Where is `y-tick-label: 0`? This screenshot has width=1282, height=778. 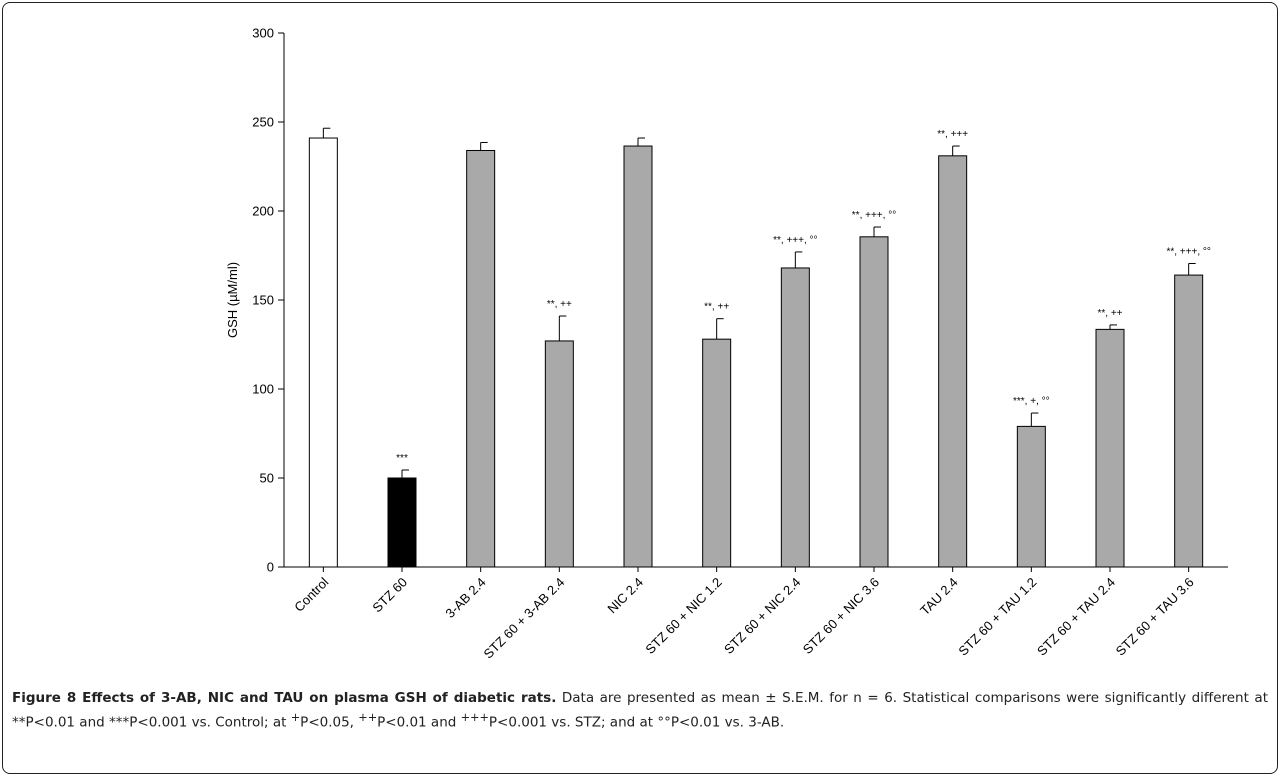 y-tick-label: 0 is located at coordinates (270, 567).